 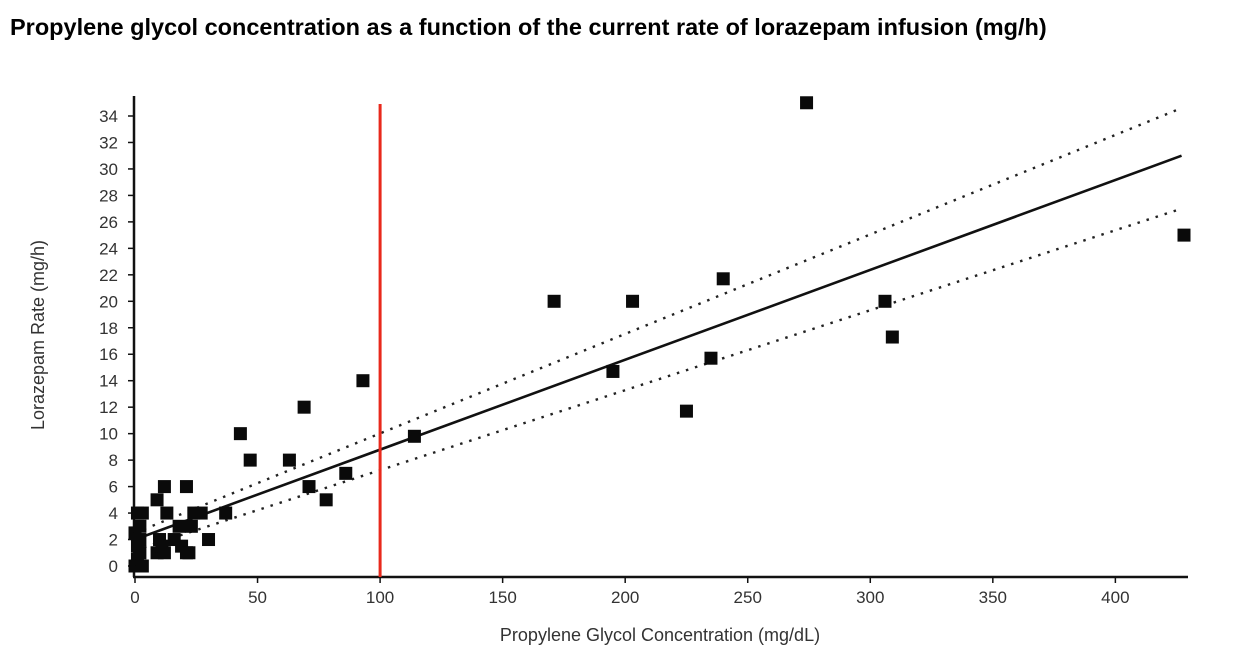 What do you see at coordinates (108, 354) in the screenshot?
I see `y-tick-label: 16` at bounding box center [108, 354].